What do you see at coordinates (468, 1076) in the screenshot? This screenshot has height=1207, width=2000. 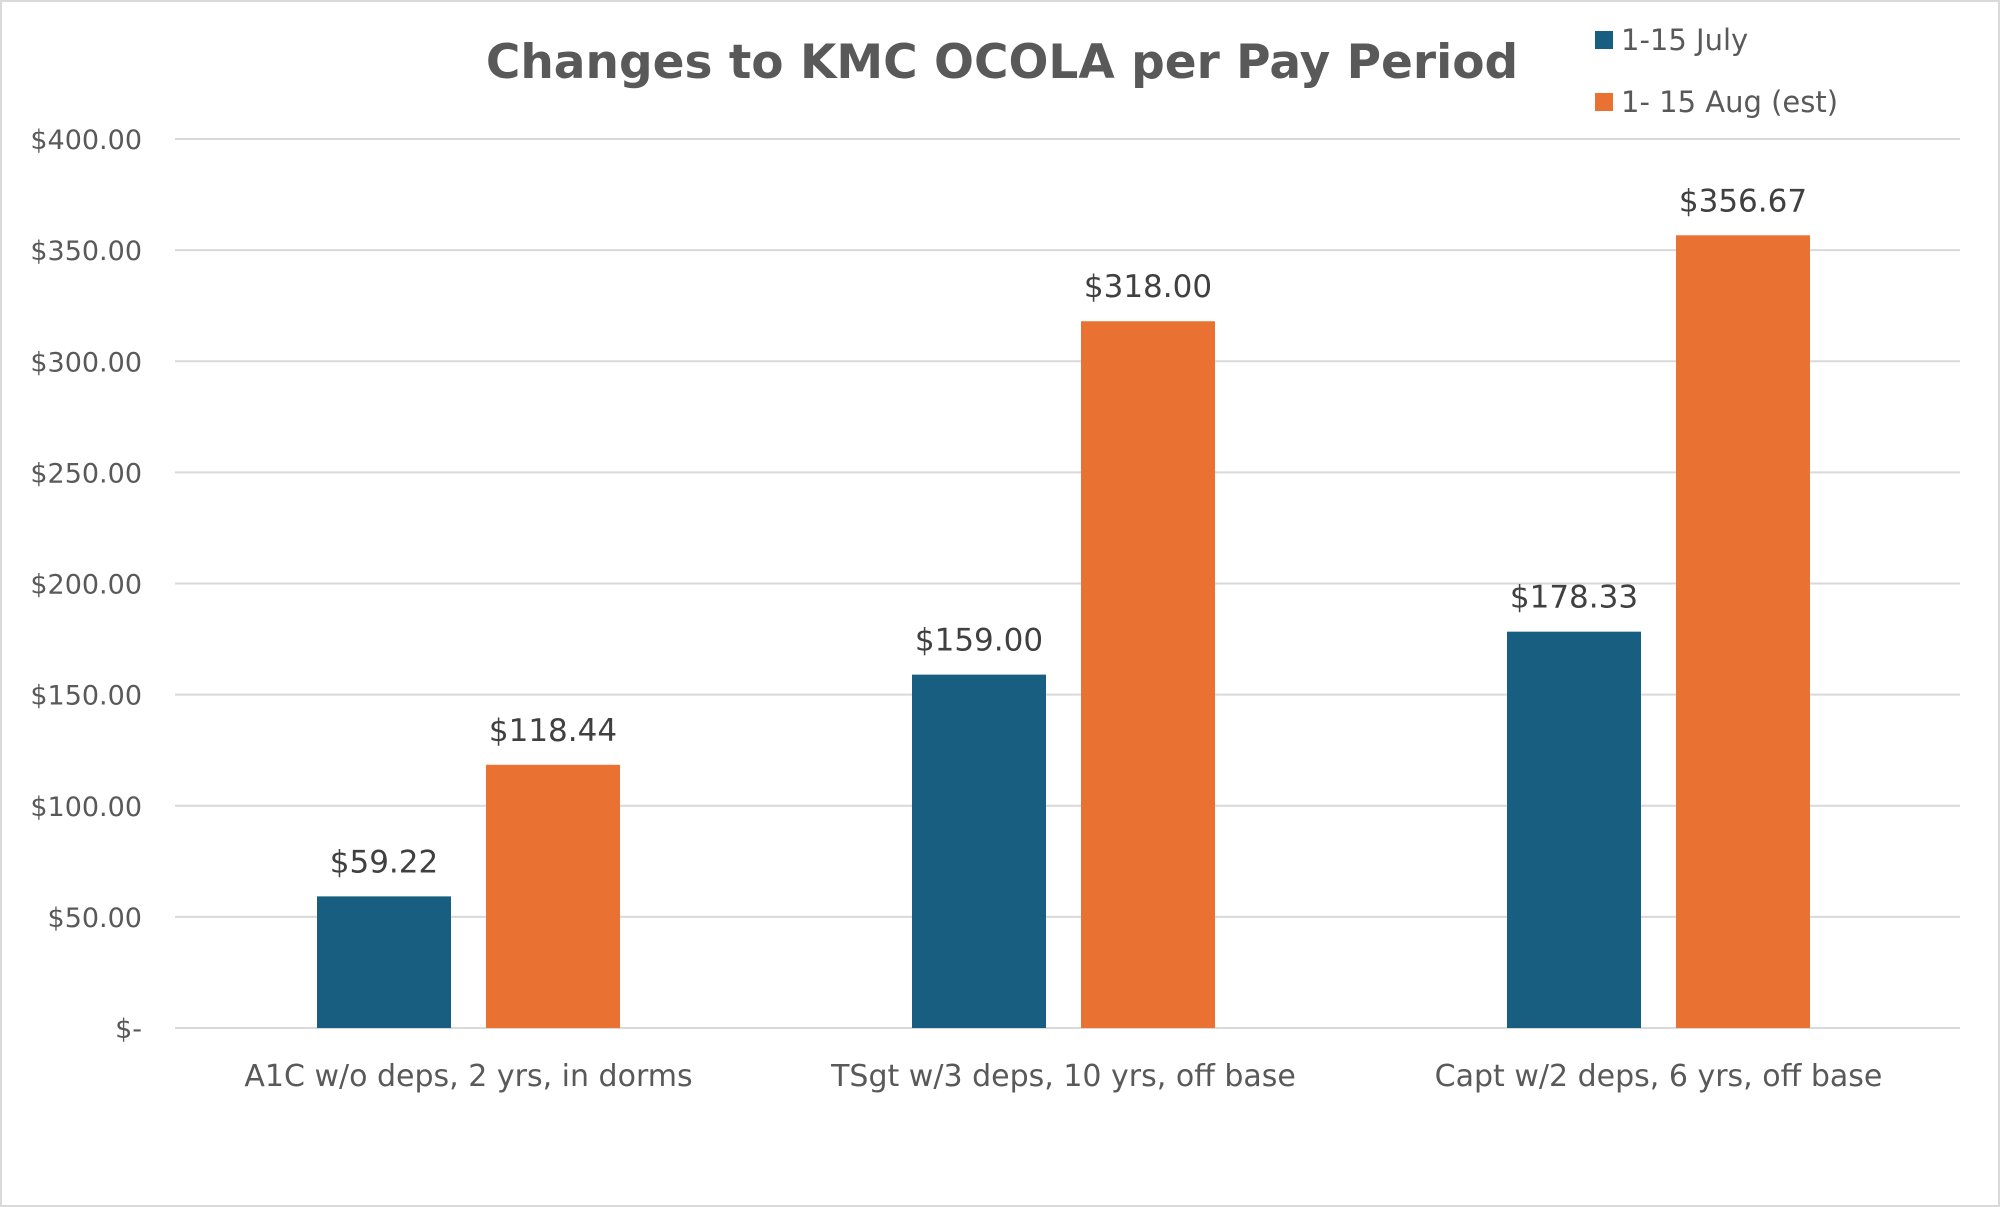 I see `x-category-label: A1C w/o deps, 2 yrs, in dorms` at bounding box center [468, 1076].